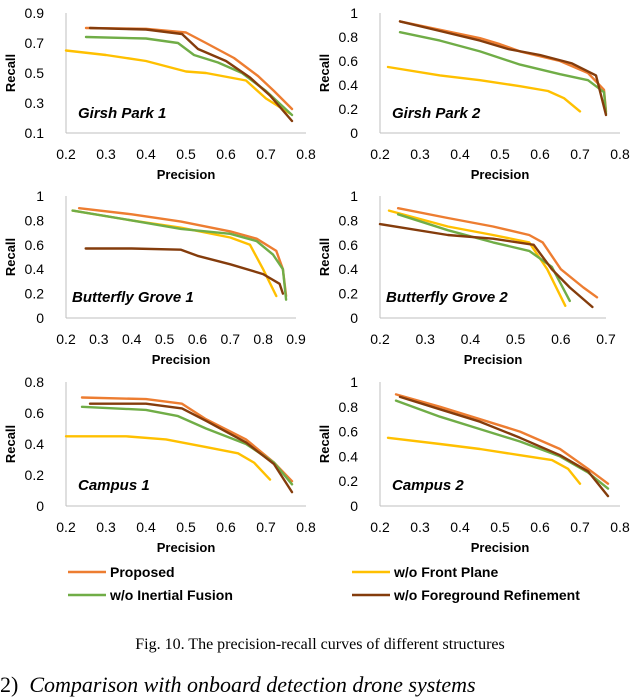 This screenshot has width=640, height=698. I want to click on legend-item-proposed: Proposed, so click(121, 572).